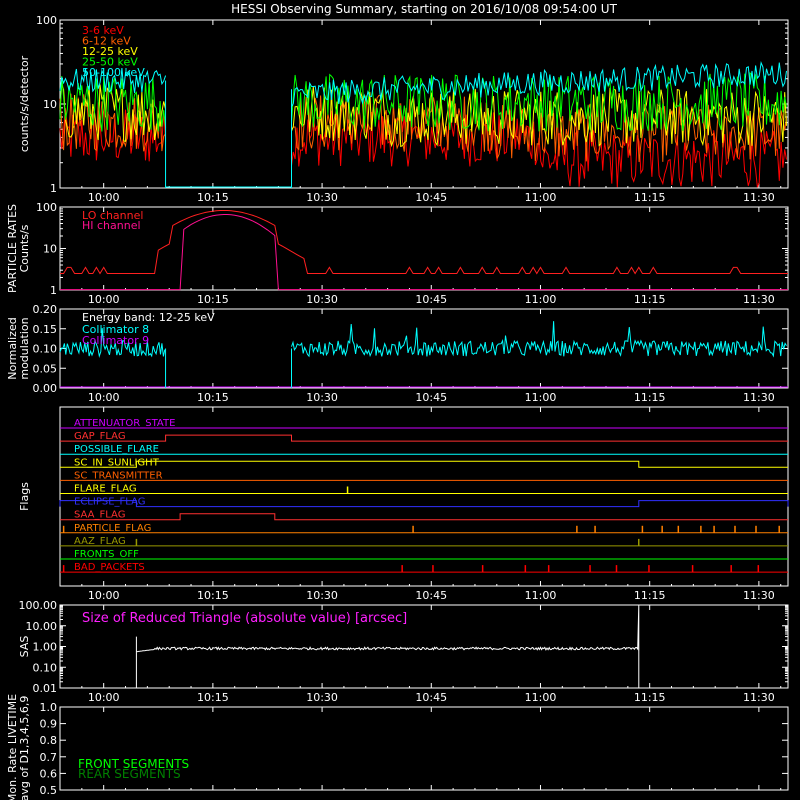  What do you see at coordinates (115, 340) in the screenshot?
I see `modulation-legend-entry: Collimator 9` at bounding box center [115, 340].